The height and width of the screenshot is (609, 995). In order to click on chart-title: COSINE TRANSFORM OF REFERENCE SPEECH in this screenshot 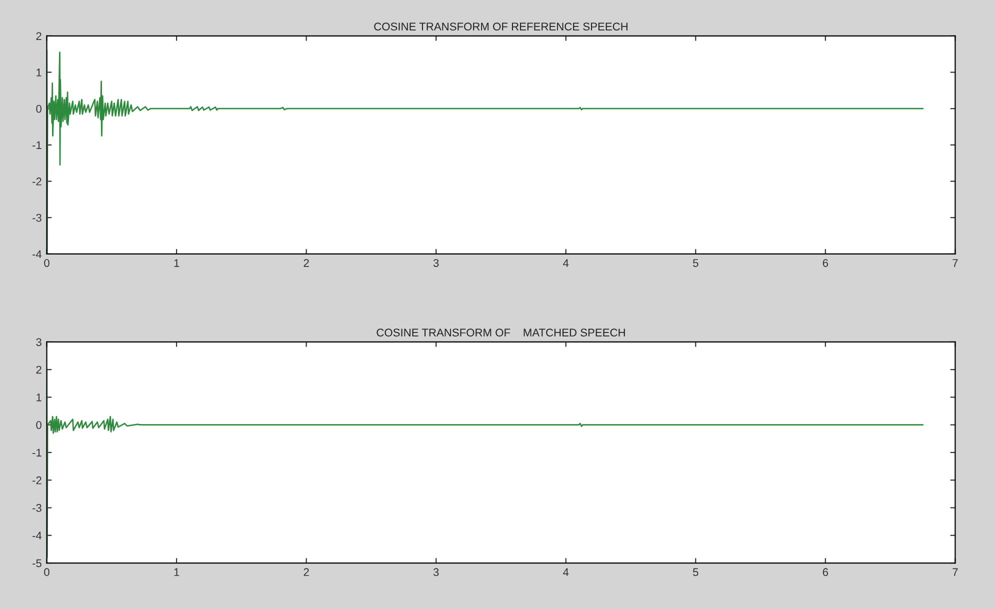, I will do `click(501, 26)`.